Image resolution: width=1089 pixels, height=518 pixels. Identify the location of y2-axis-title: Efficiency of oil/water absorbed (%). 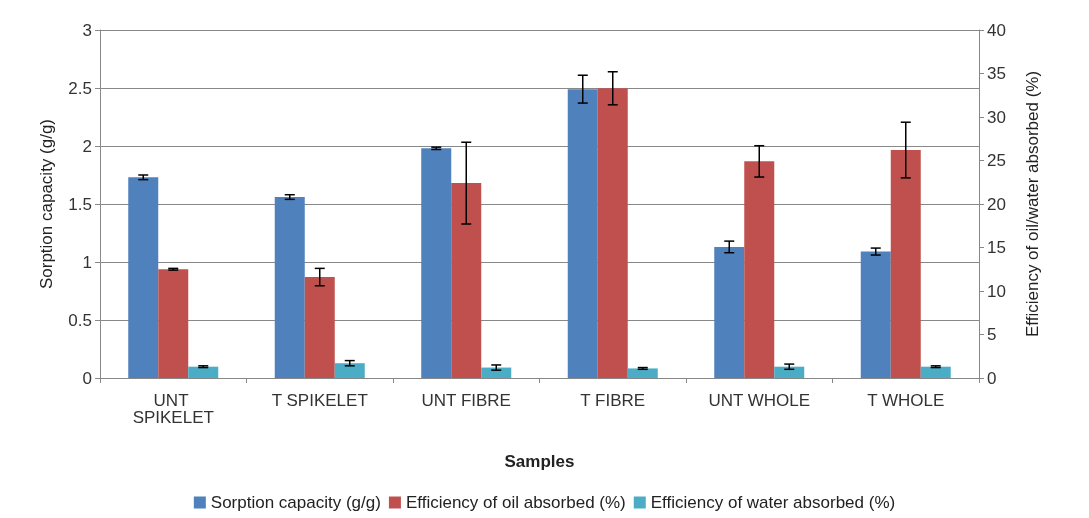
(1032, 204).